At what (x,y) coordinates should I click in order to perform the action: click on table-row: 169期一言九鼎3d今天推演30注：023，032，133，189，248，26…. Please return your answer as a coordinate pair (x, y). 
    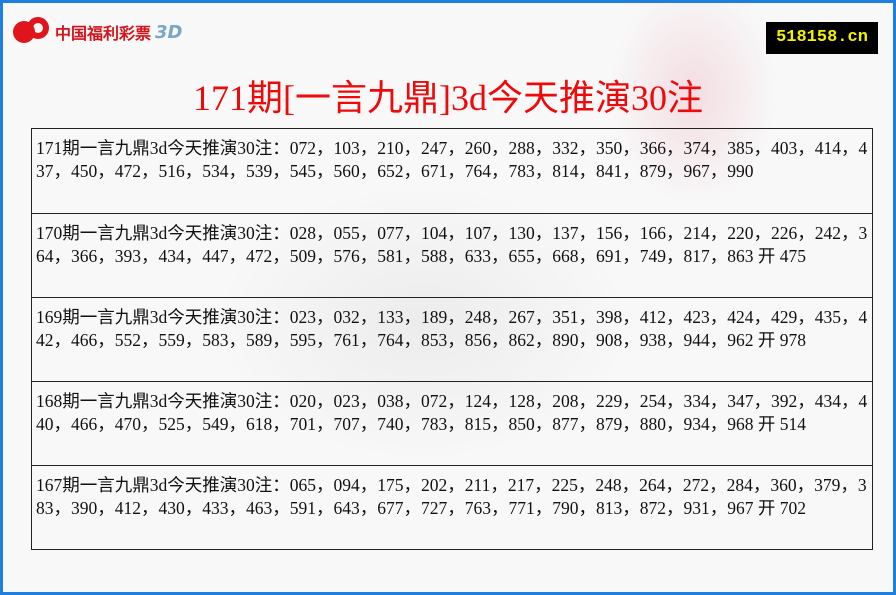
    Looking at the image, I should click on (452, 339).